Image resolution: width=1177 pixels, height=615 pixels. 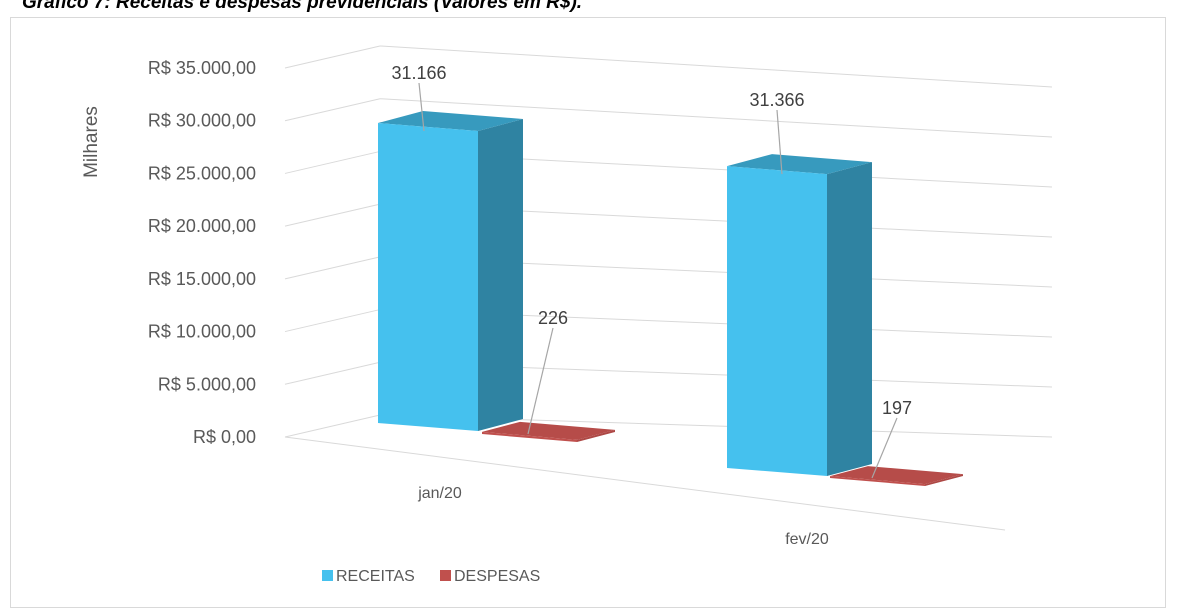 What do you see at coordinates (776, 100) in the screenshot?
I see `data-label-receitas-1: 31.366` at bounding box center [776, 100].